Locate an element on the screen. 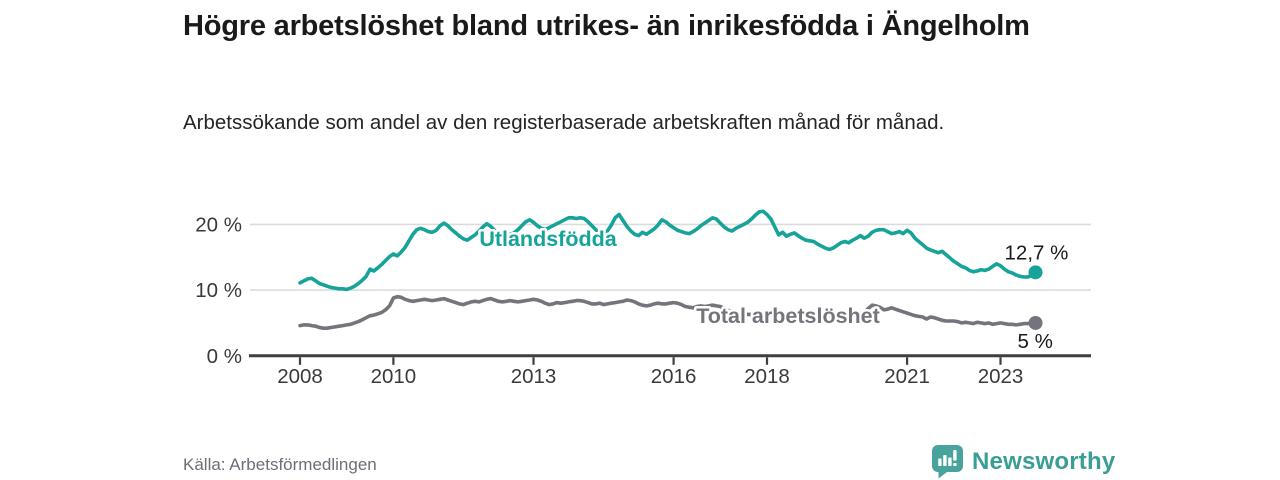 This screenshot has height=480, width=1280. series-label: Utlandsfödda is located at coordinates (548, 239).